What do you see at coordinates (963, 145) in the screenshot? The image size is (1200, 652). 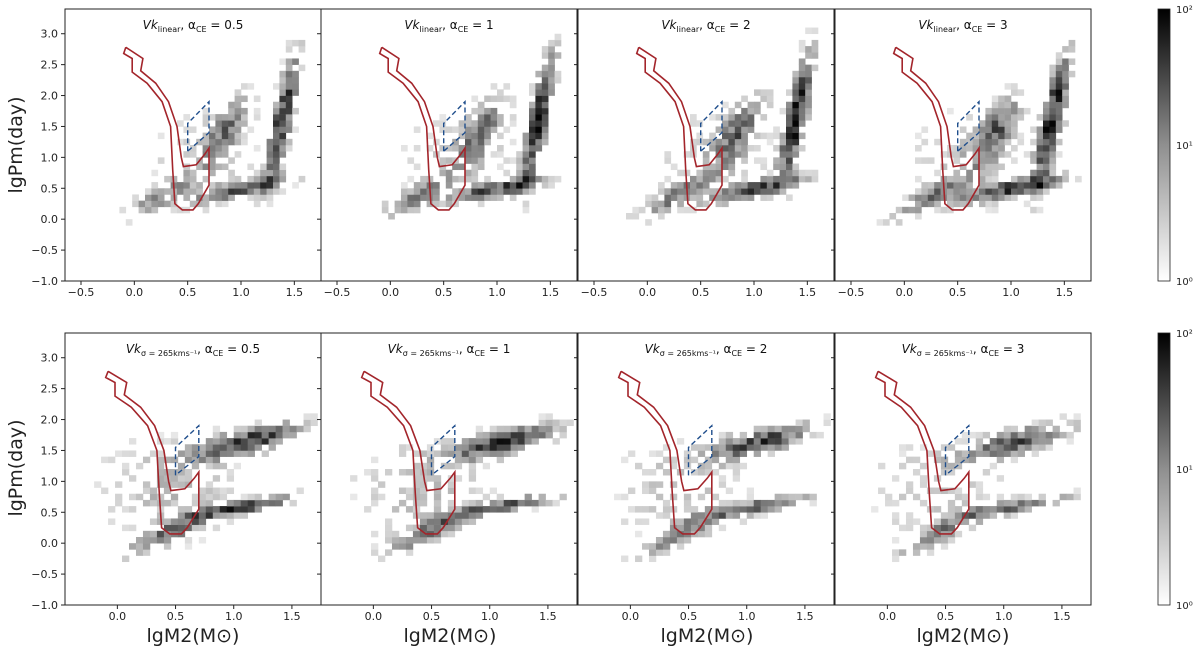 I see `panel-frame` at bounding box center [963, 145].